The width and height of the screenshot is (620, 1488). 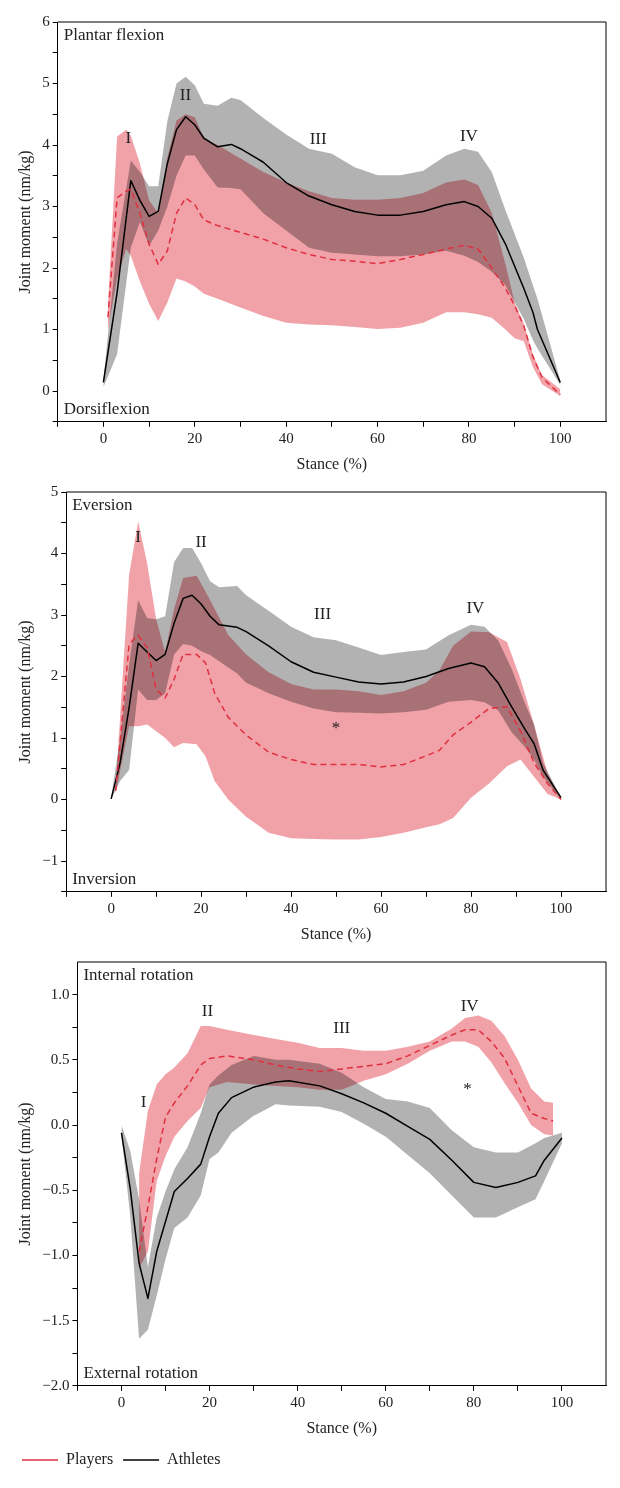 I want to click on annotation: Plantar flexion, so click(x=114, y=34).